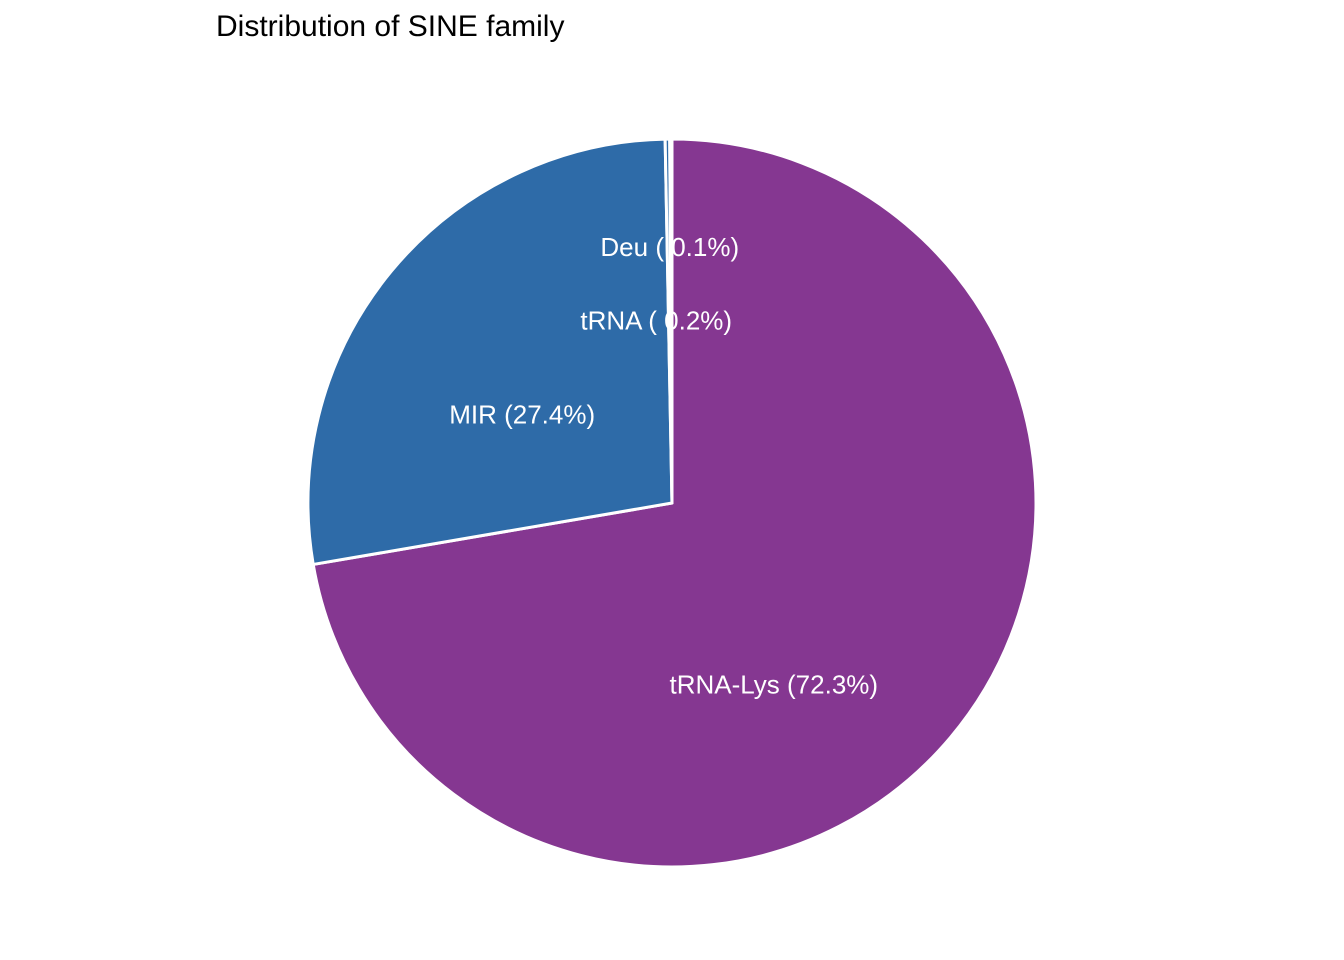 Image resolution: width=1344 pixels, height=960 pixels. What do you see at coordinates (522, 414) in the screenshot?
I see `slice-label-mir: MIR (27.4%)` at bounding box center [522, 414].